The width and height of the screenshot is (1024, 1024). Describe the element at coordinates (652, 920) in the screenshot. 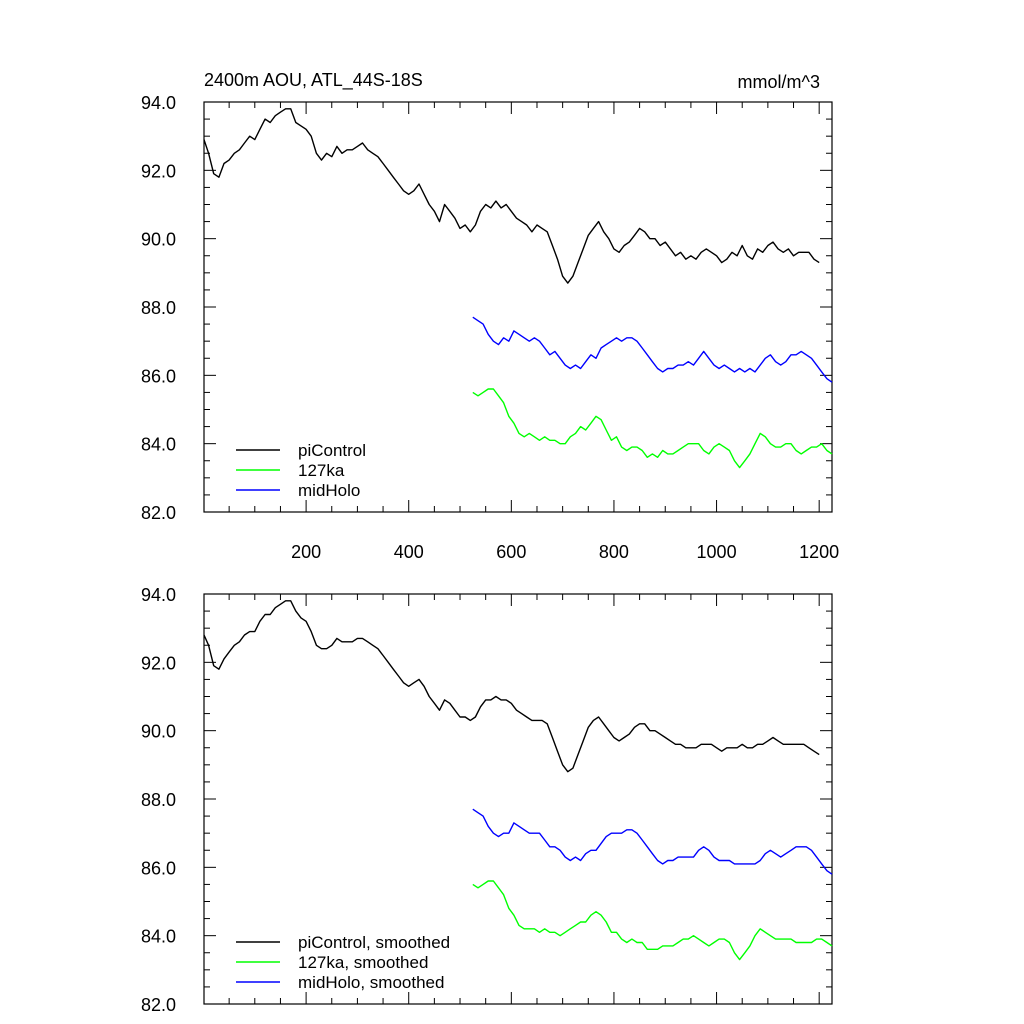

I see `series-line-127ka-smoothed` at that location.